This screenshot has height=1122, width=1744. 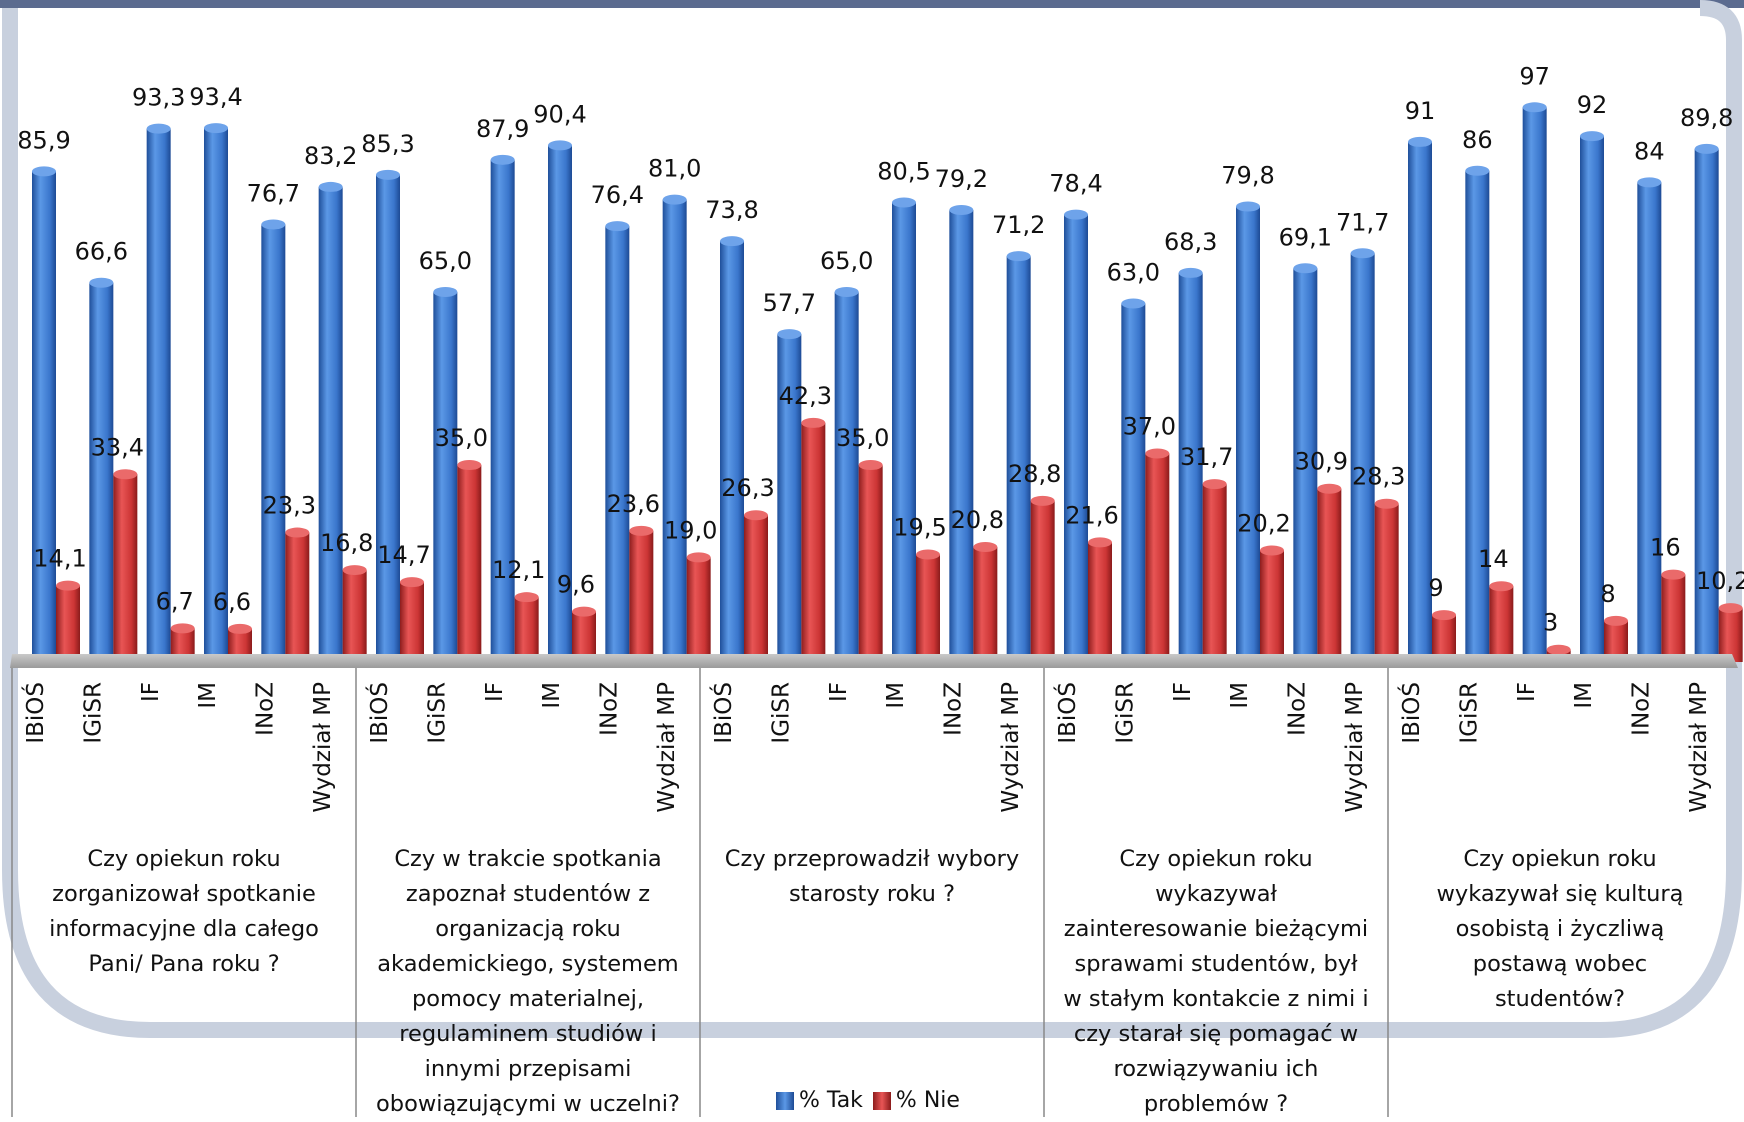 I want to click on category-label-g2-4: IM, so click(x=552, y=695).